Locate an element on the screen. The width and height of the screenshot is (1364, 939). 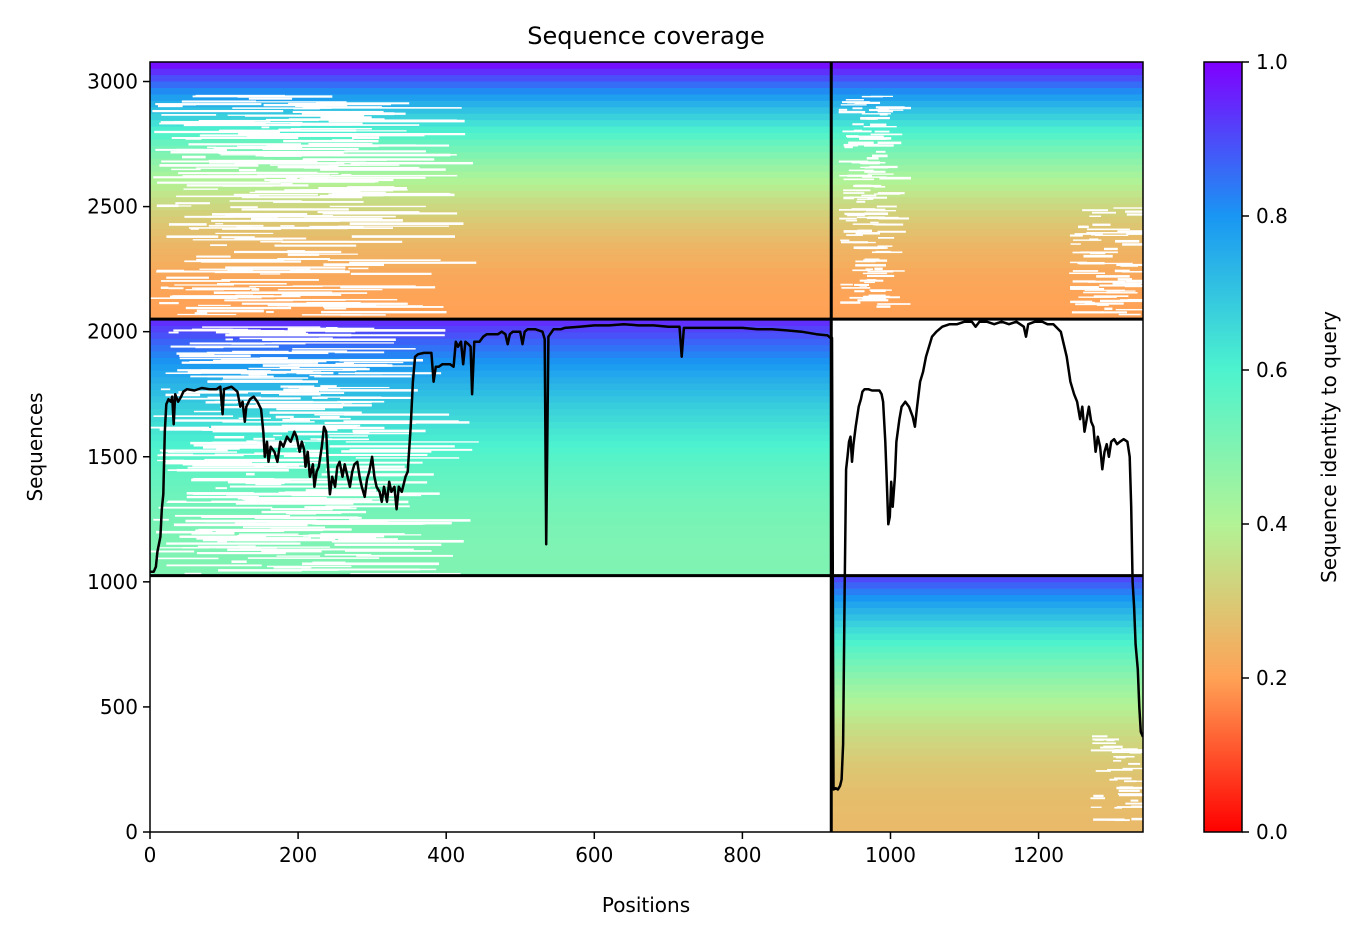
y-tick-label: 2500 is located at coordinates (112, 207).